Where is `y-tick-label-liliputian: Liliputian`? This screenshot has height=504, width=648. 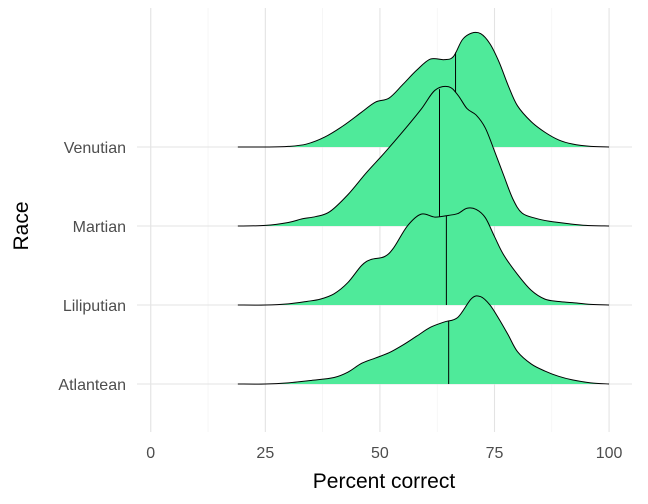 y-tick-label-liliputian: Liliputian is located at coordinates (94, 306).